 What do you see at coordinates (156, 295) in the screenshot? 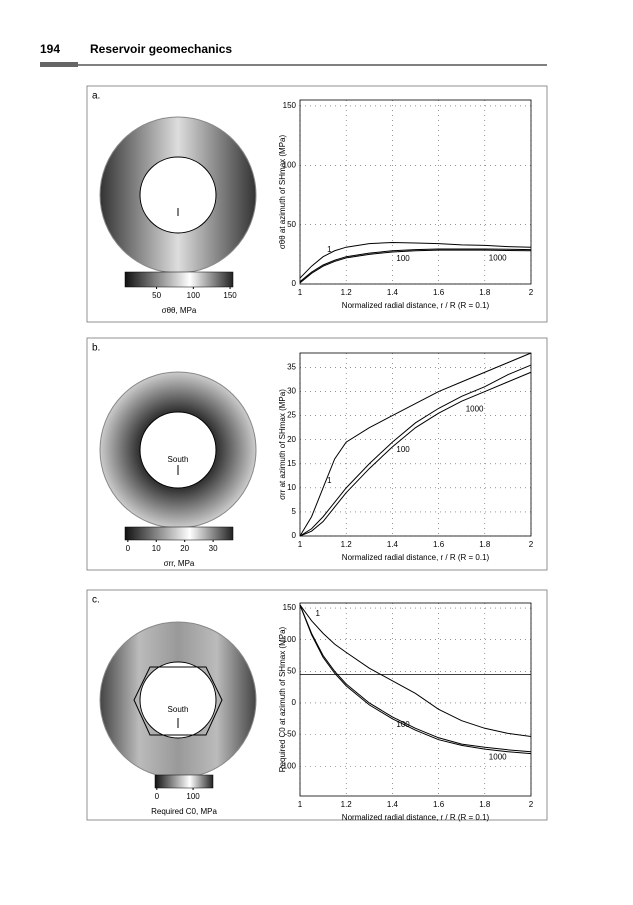
I see `colorbar-tick-label: 50` at bounding box center [156, 295].